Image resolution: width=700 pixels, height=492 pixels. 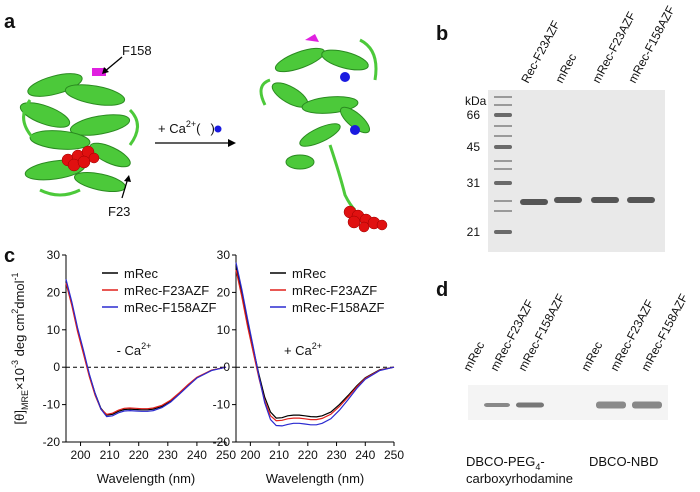 What do you see at coordinates (19, 417) in the screenshot?
I see `y-label-part: [θ]` at bounding box center [19, 417].